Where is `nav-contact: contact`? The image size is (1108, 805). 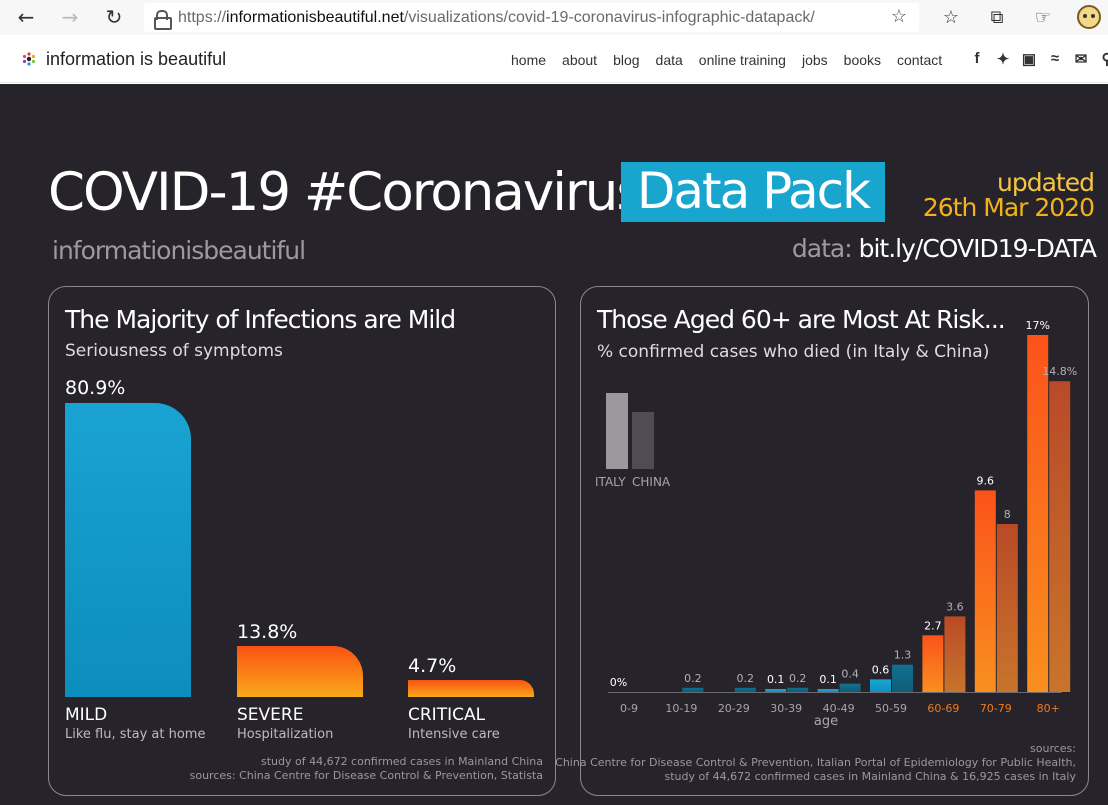
nav-contact: contact is located at coordinates (920, 60).